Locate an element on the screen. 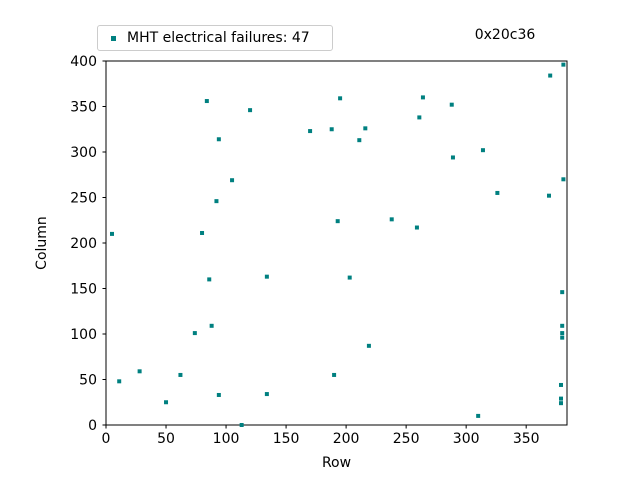 The image size is (640, 480). y-tick-label: 350 is located at coordinates (83, 108).